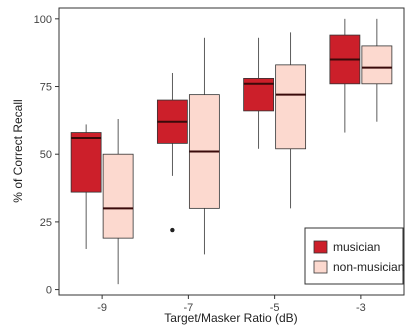 The height and width of the screenshot is (334, 407). I want to click on legend-key-non-musician, so click(320, 267).